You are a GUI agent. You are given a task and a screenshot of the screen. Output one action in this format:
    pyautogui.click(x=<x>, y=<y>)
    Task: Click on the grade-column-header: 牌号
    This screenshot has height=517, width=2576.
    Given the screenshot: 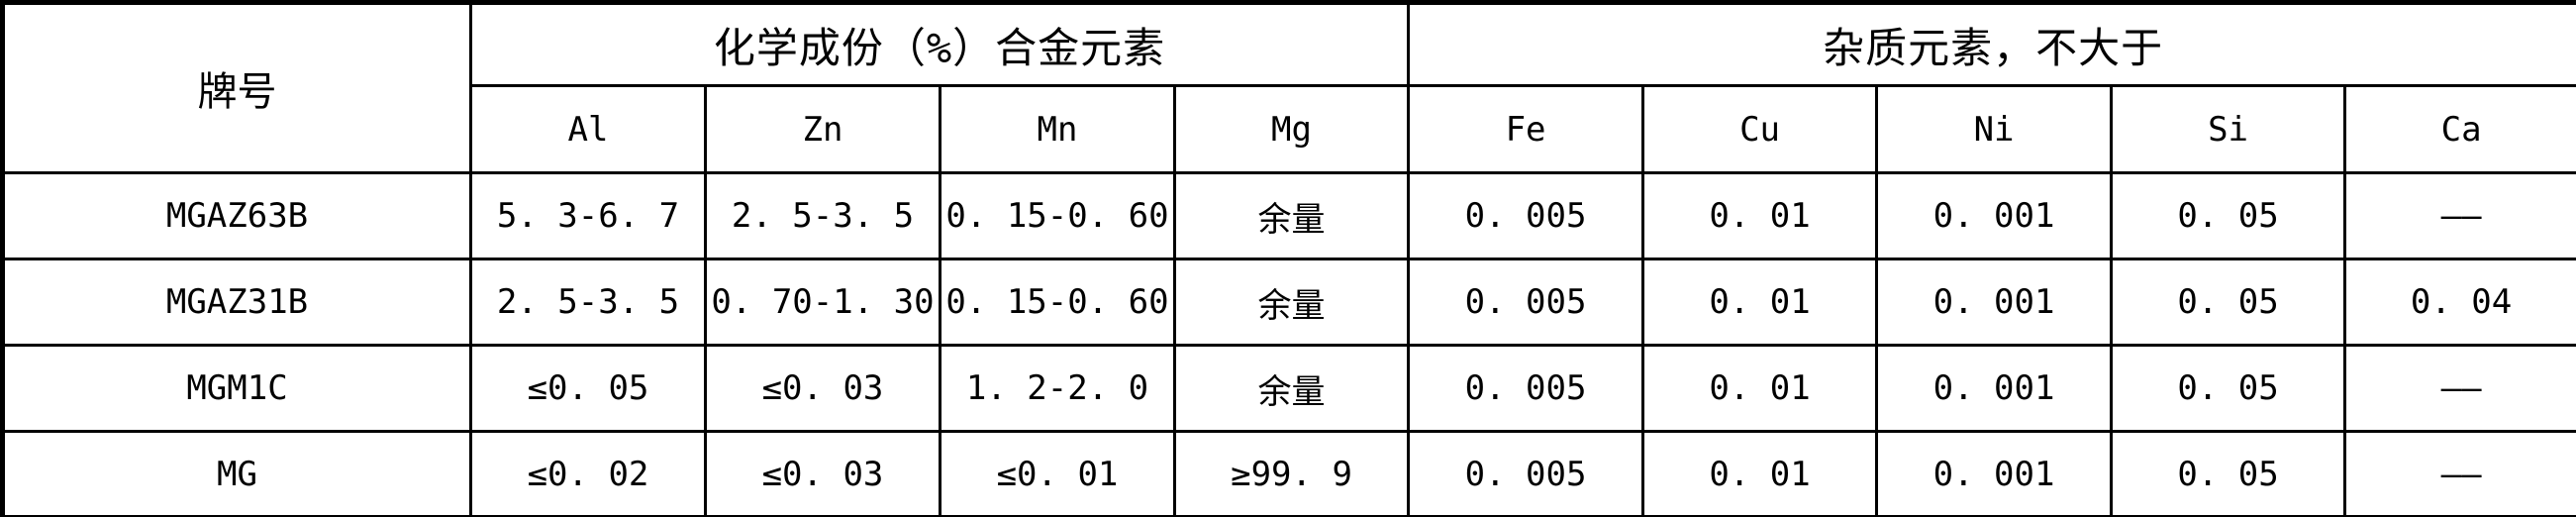 What is the action you would take?
    pyautogui.click(x=237, y=88)
    